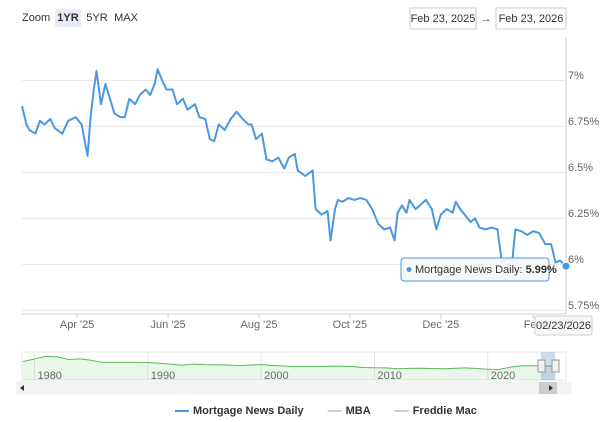 The width and height of the screenshot is (610, 422). Describe the element at coordinates (486, 19) in the screenshot. I see `range-arrow: →` at that location.